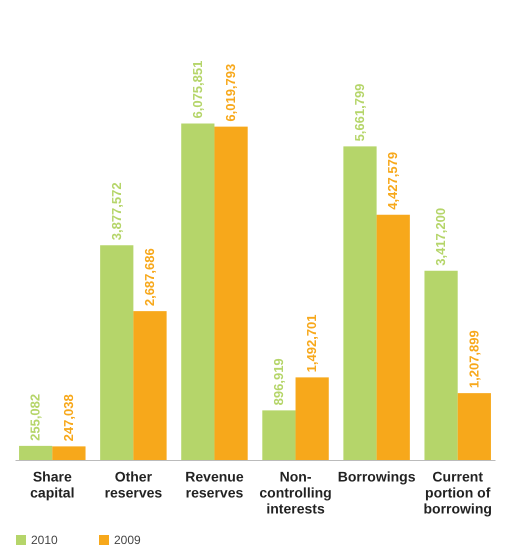 This screenshot has width=518, height=557. What do you see at coordinates (278, 382) in the screenshot?
I see `data-label: 896,919` at bounding box center [278, 382].